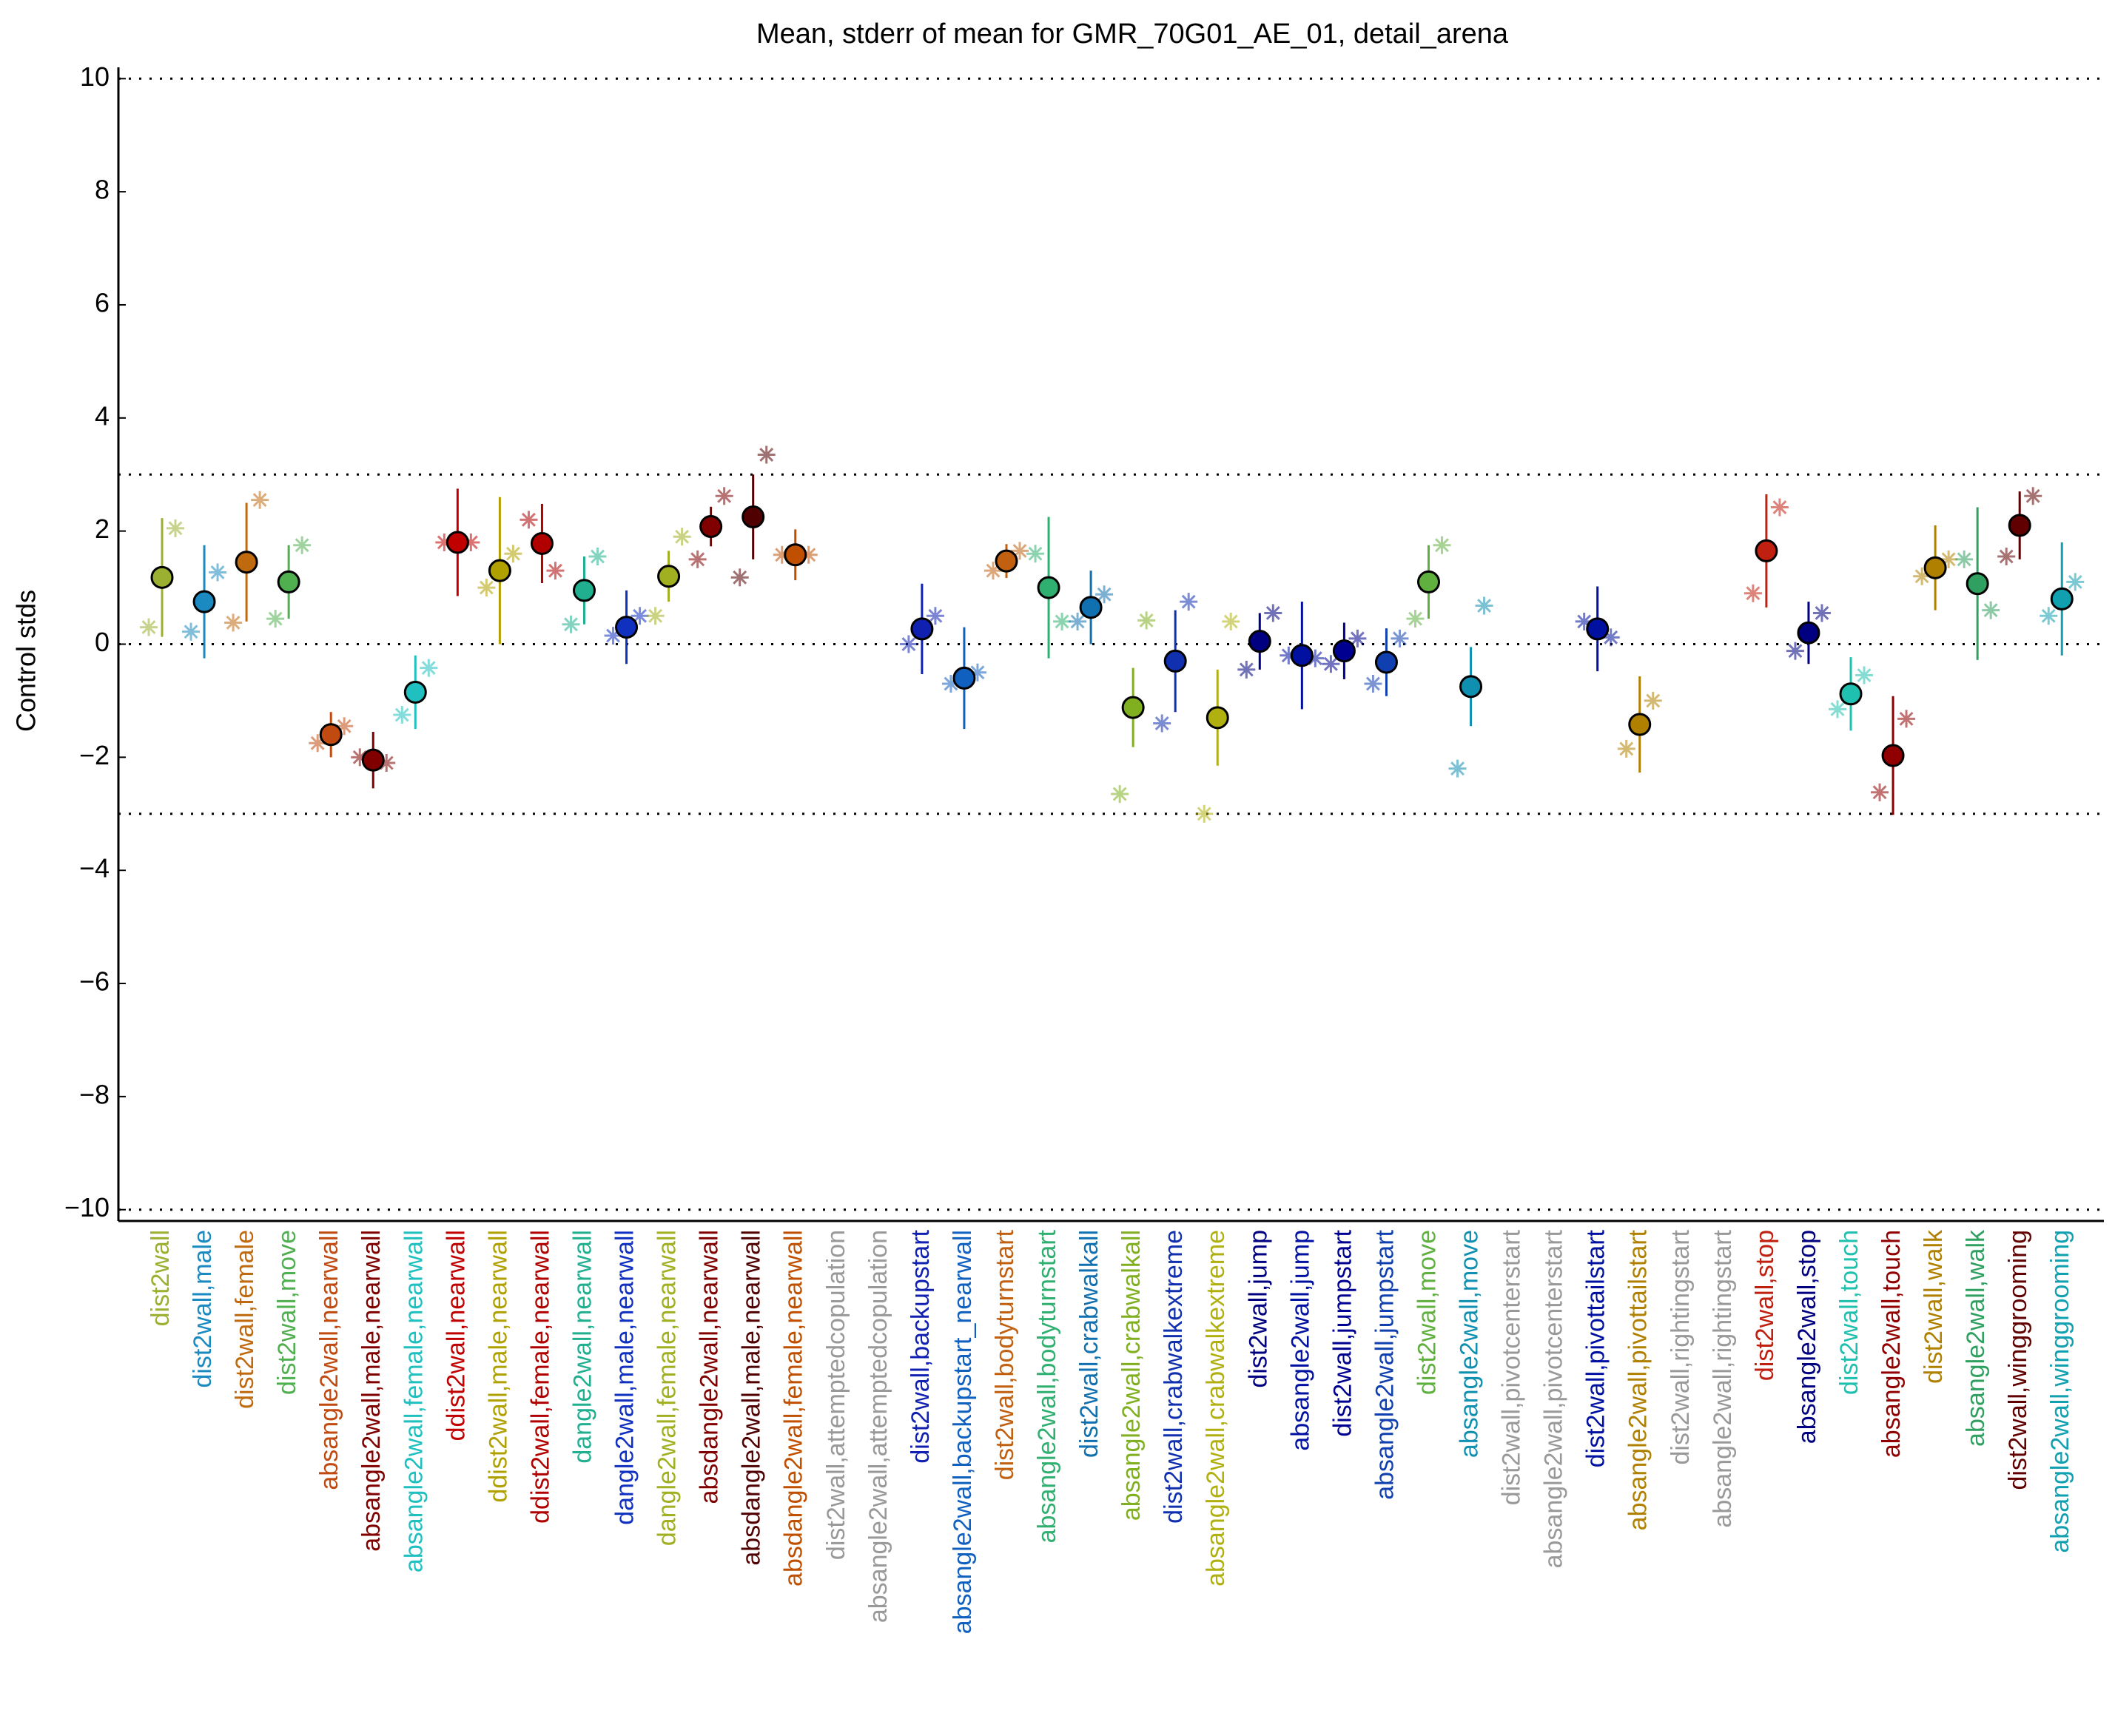 This screenshot has width=2115, height=1736. What do you see at coordinates (1089, 1344) in the screenshot?
I see `x-tick-label: dist2wall,crabwalkall` at bounding box center [1089, 1344].